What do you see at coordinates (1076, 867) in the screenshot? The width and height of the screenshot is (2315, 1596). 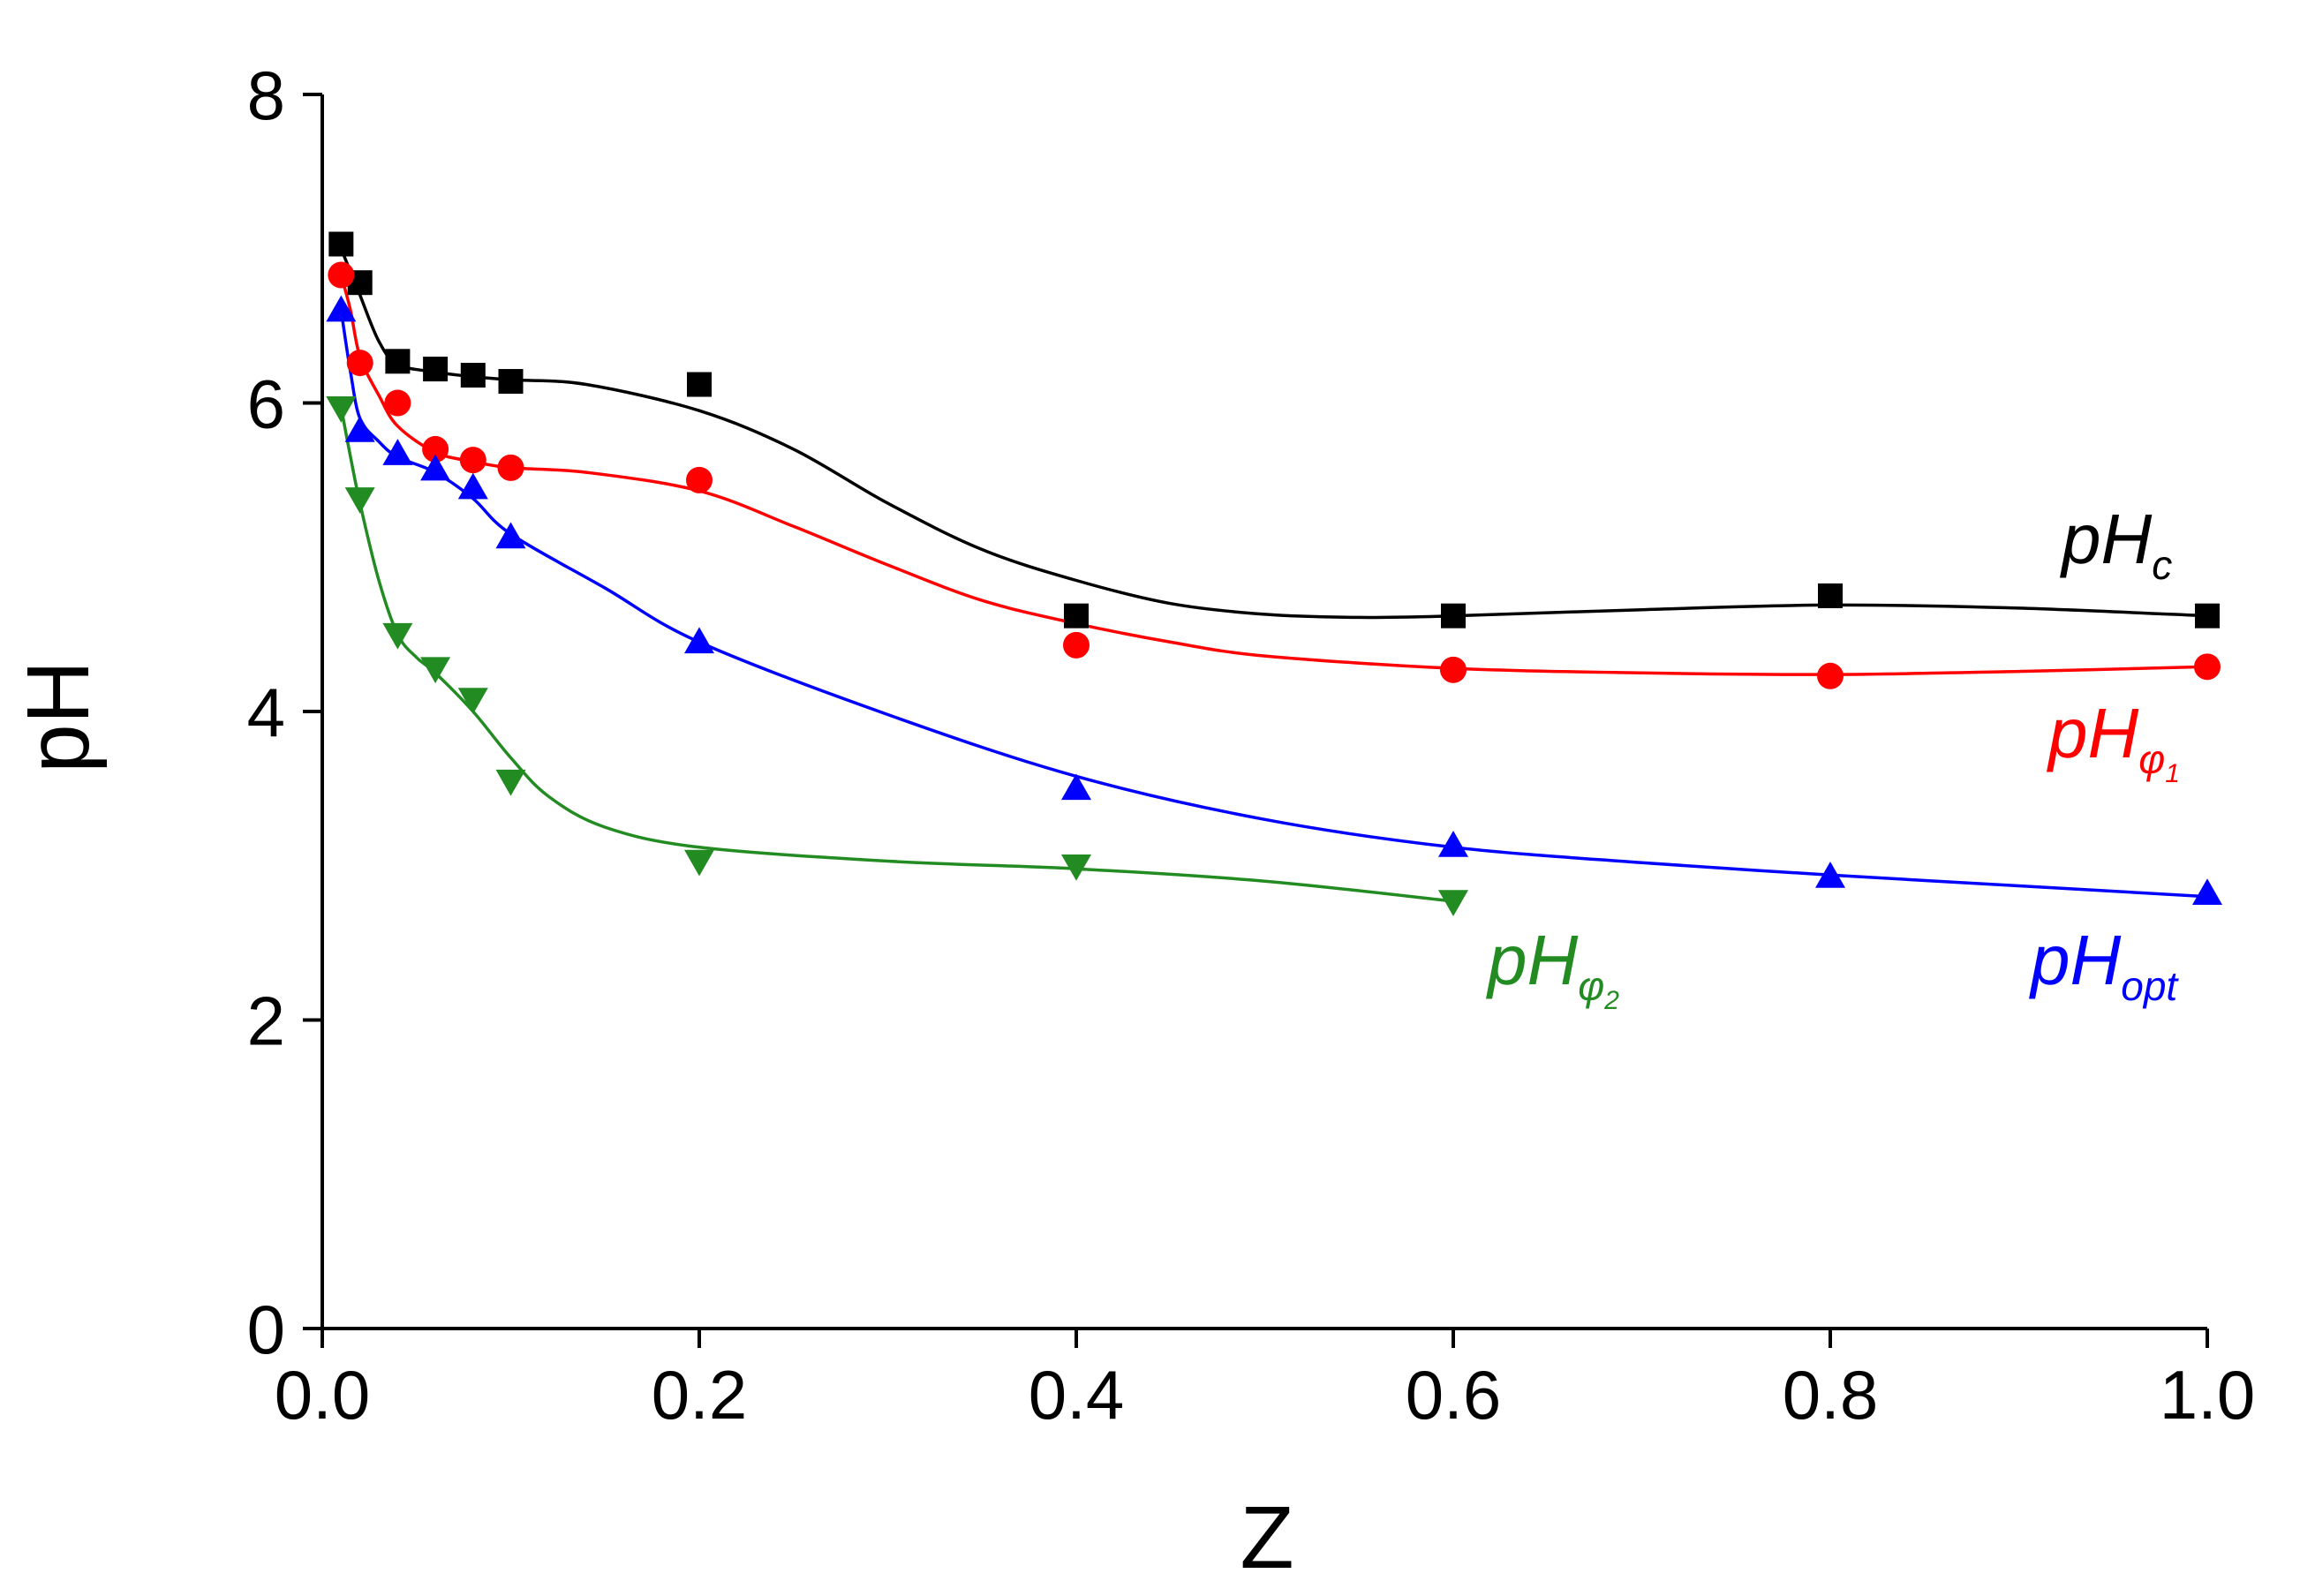 I see `data-point-pHφ2-7` at bounding box center [1076, 867].